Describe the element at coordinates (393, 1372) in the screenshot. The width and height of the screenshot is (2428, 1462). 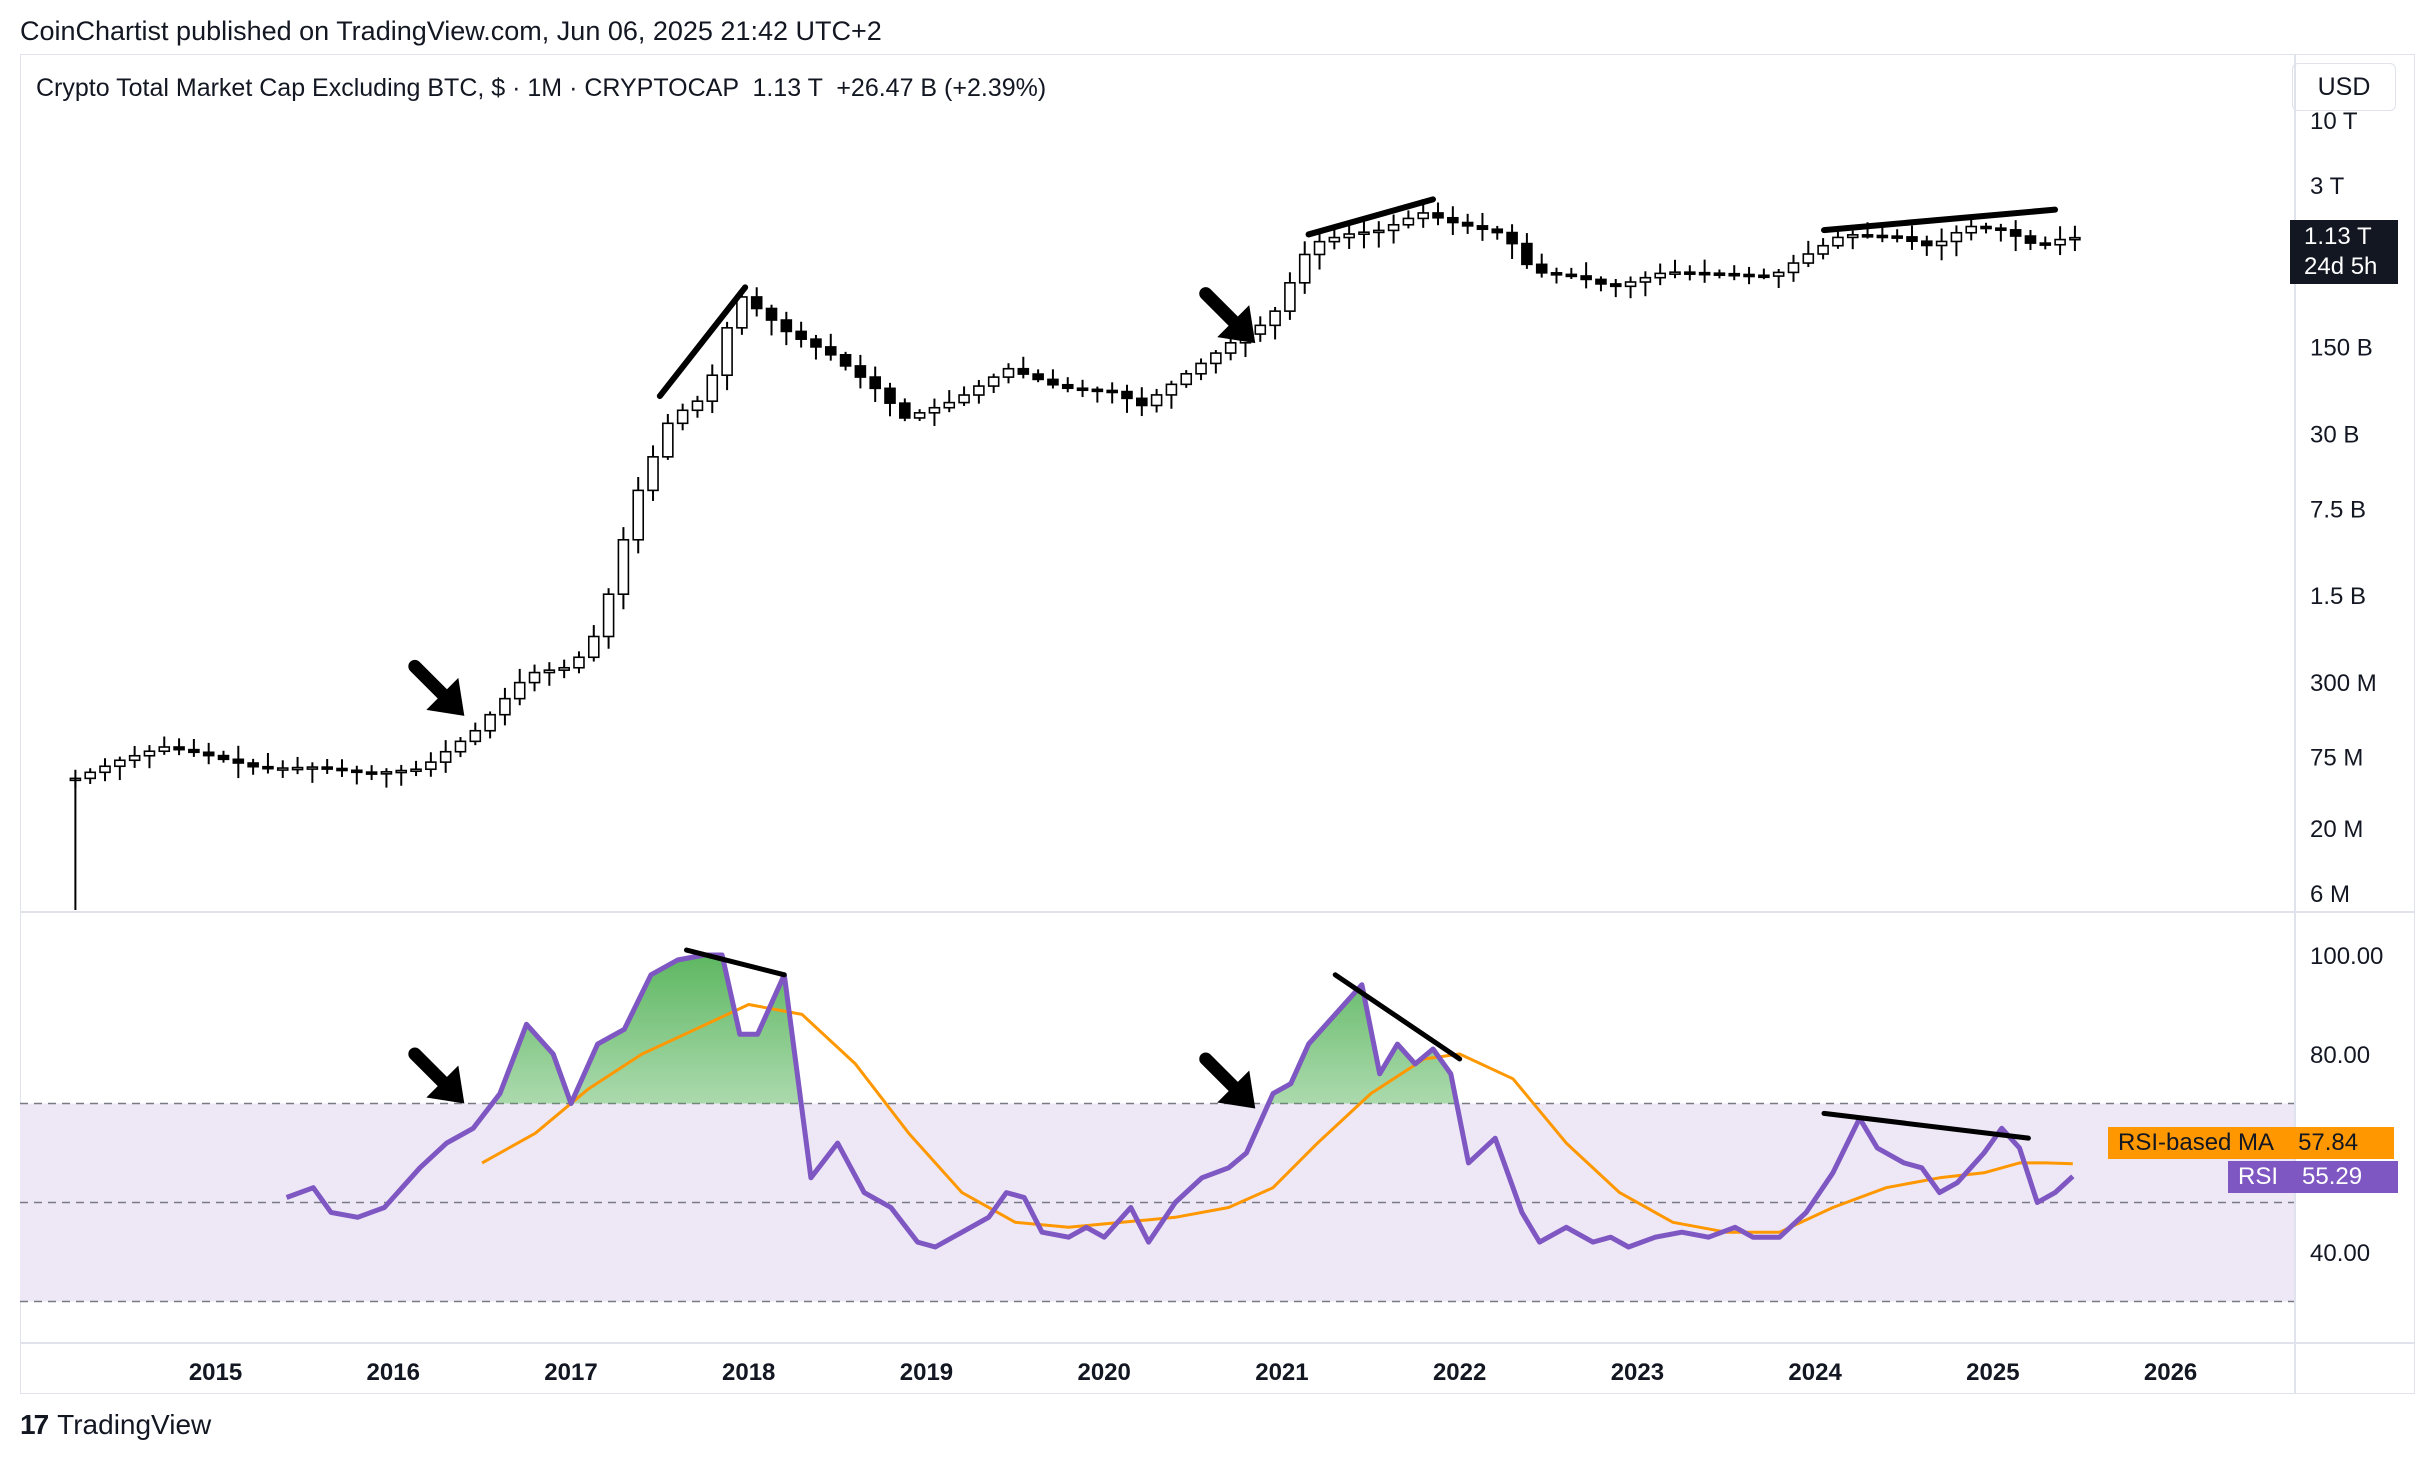
I see `time-tick-label: 2016` at that location.